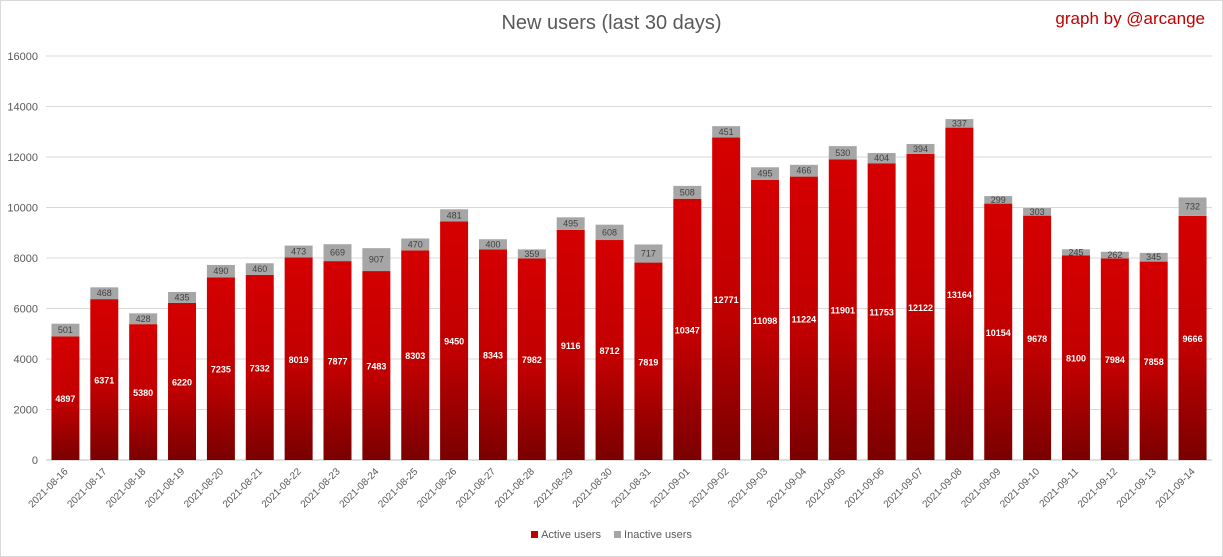 The width and height of the screenshot is (1223, 557). What do you see at coordinates (981, 488) in the screenshot?
I see `x-tick-label: 2021-09-09` at bounding box center [981, 488].